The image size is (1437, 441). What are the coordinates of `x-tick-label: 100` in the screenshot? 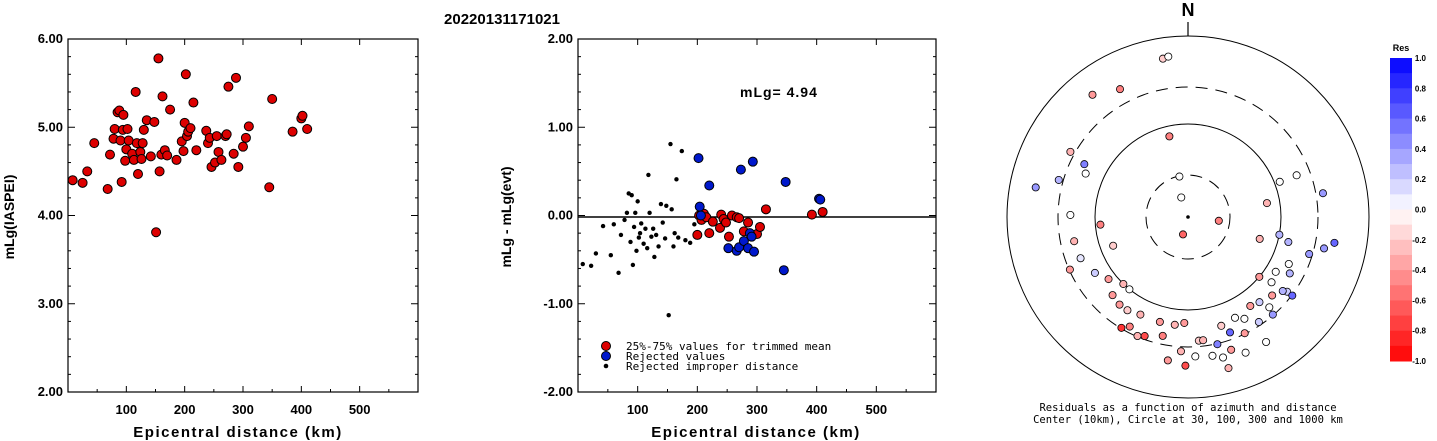 It's located at (638, 409).